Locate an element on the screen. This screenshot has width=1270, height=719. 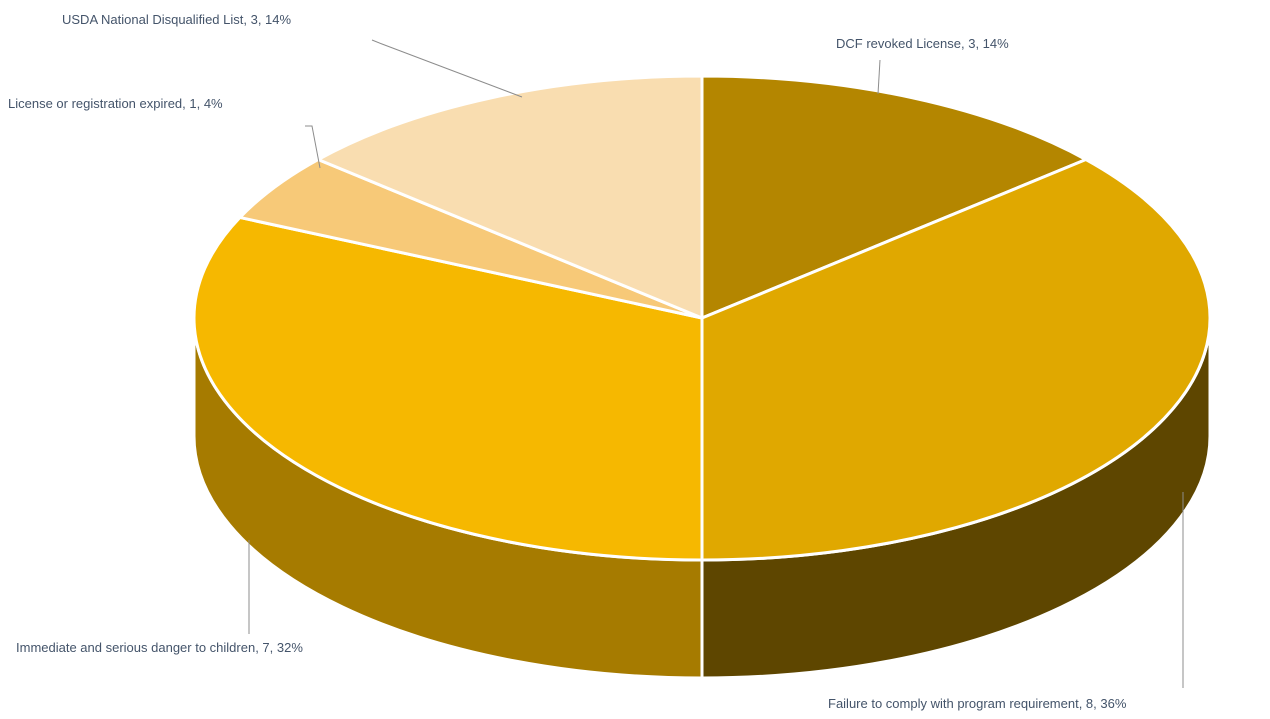
data-label-license-or-registration-expired: License or registration expired, 1, 4% is located at coordinates (115, 103).